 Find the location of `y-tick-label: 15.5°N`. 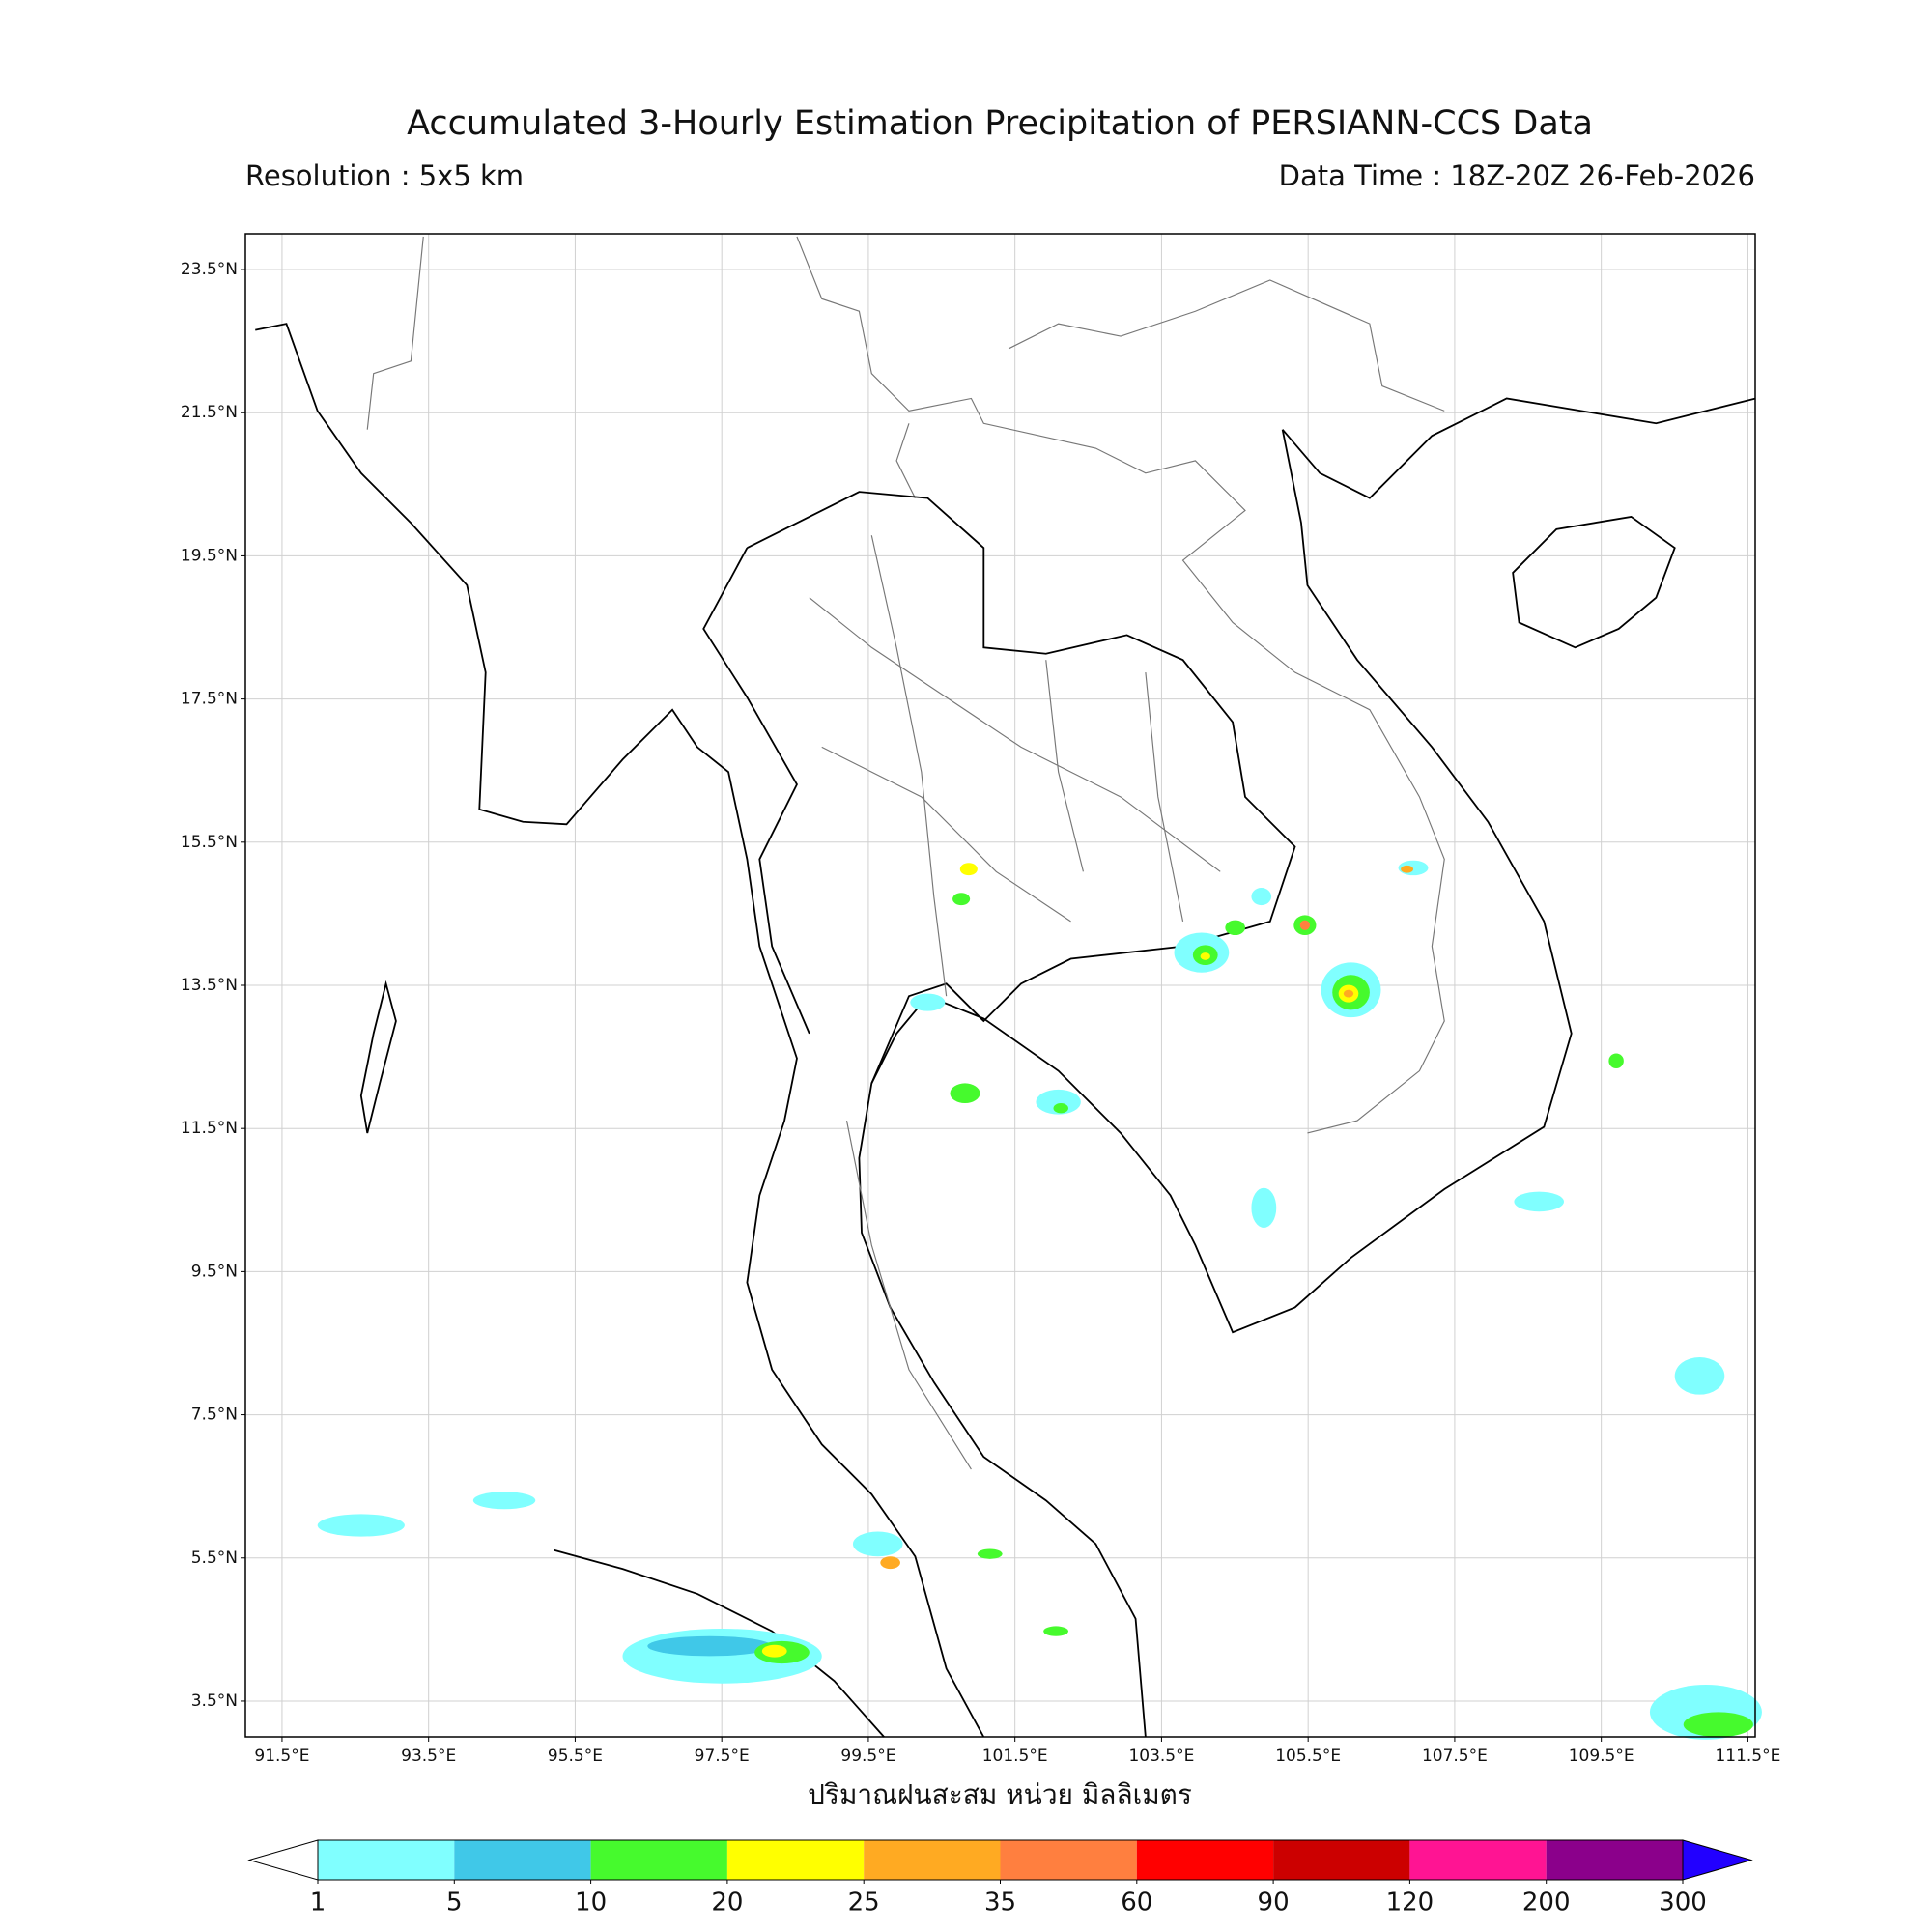

y-tick-label: 15.5°N is located at coordinates (209, 842).